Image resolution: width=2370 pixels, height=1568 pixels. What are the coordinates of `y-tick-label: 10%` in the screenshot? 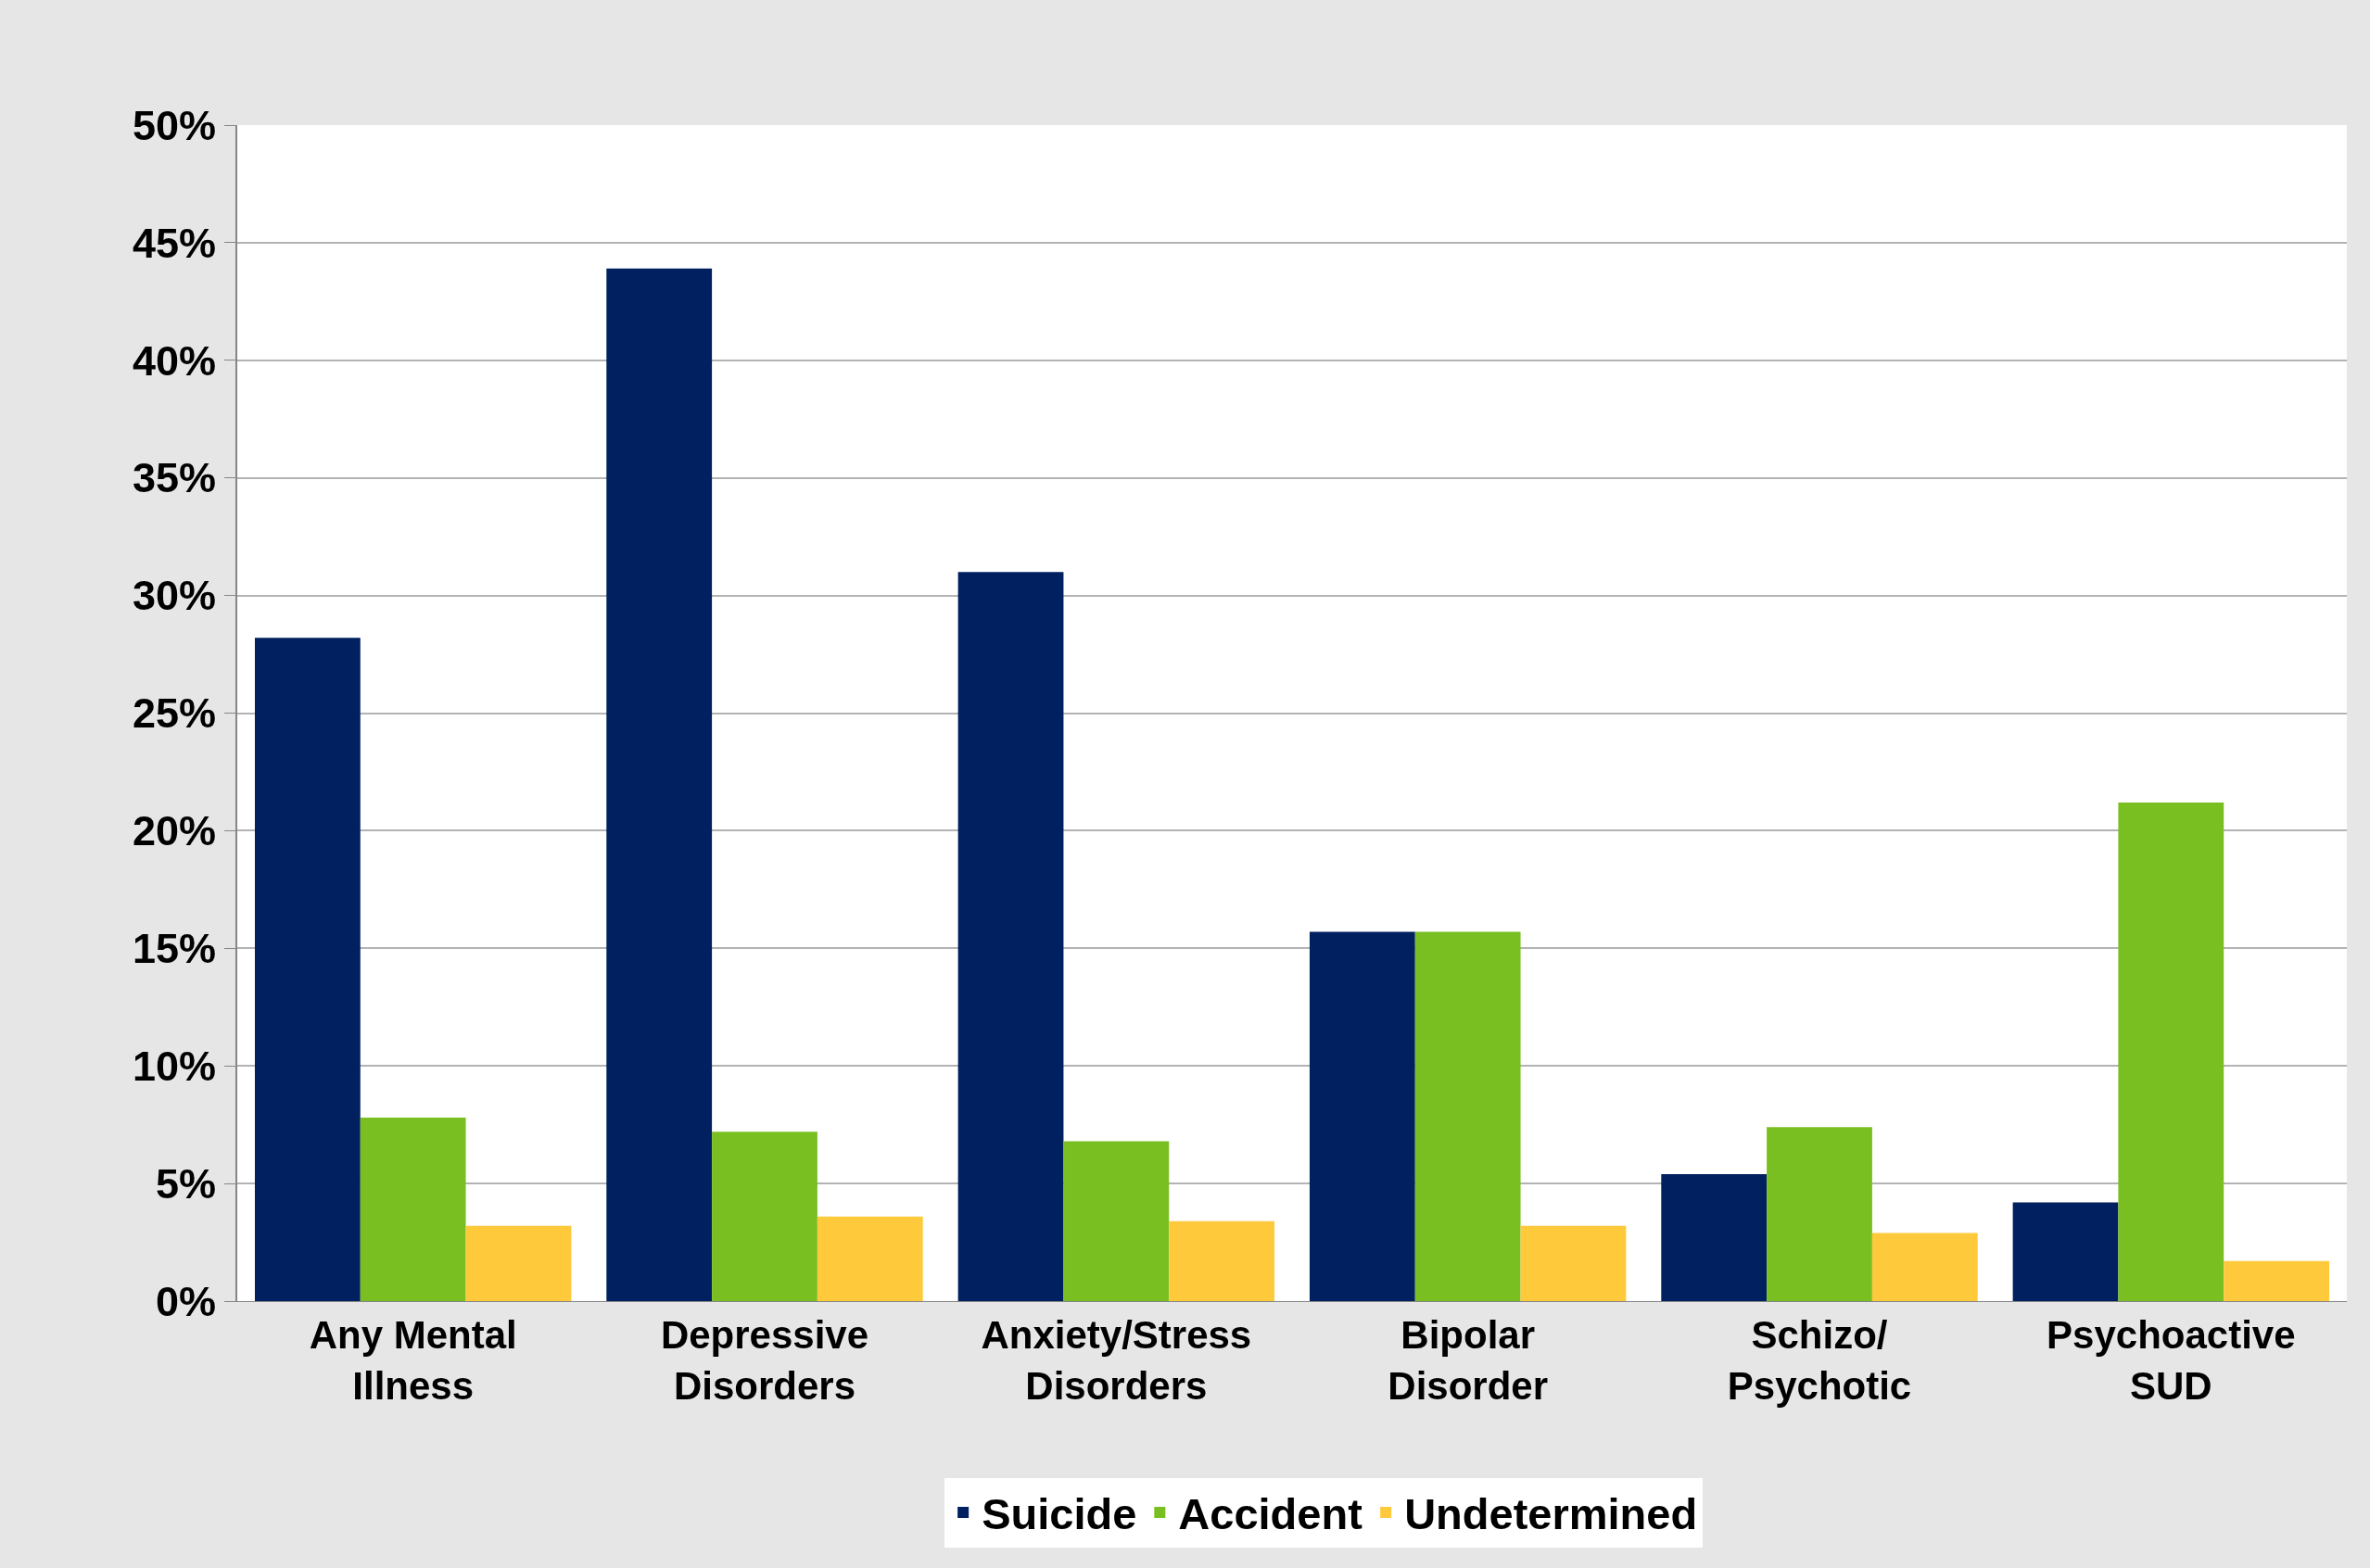 It's located at (174, 1066).